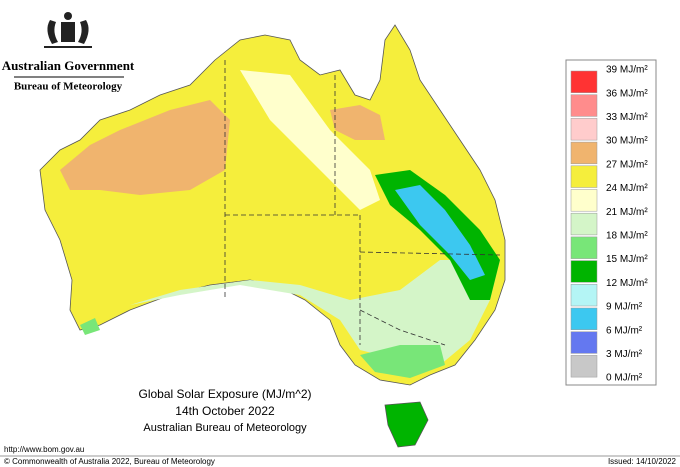  Describe the element at coordinates (627, 93) in the screenshot. I see `legend-label: 36 MJ/m²` at that location.